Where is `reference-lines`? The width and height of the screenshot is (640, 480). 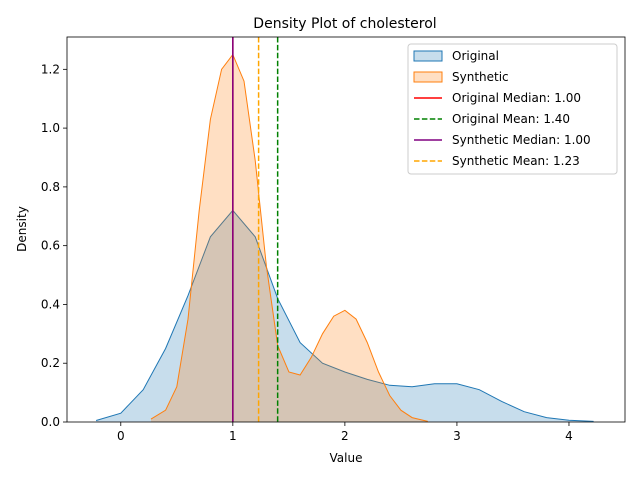 reference-lines is located at coordinates (255, 229).